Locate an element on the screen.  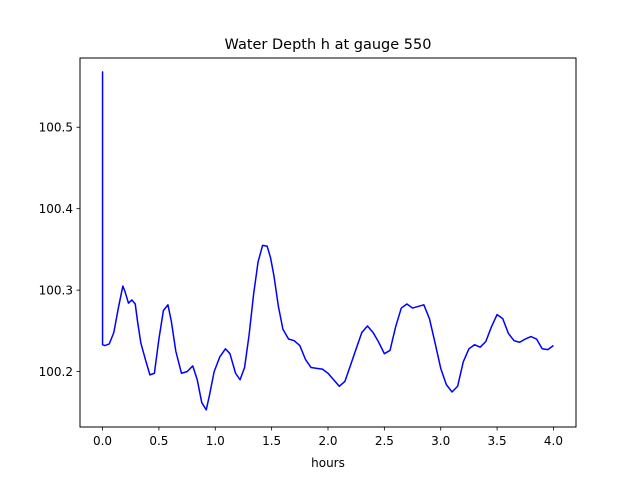
y-axis: 100.2 100.3 100.4 100.5 is located at coordinates (59, 250).